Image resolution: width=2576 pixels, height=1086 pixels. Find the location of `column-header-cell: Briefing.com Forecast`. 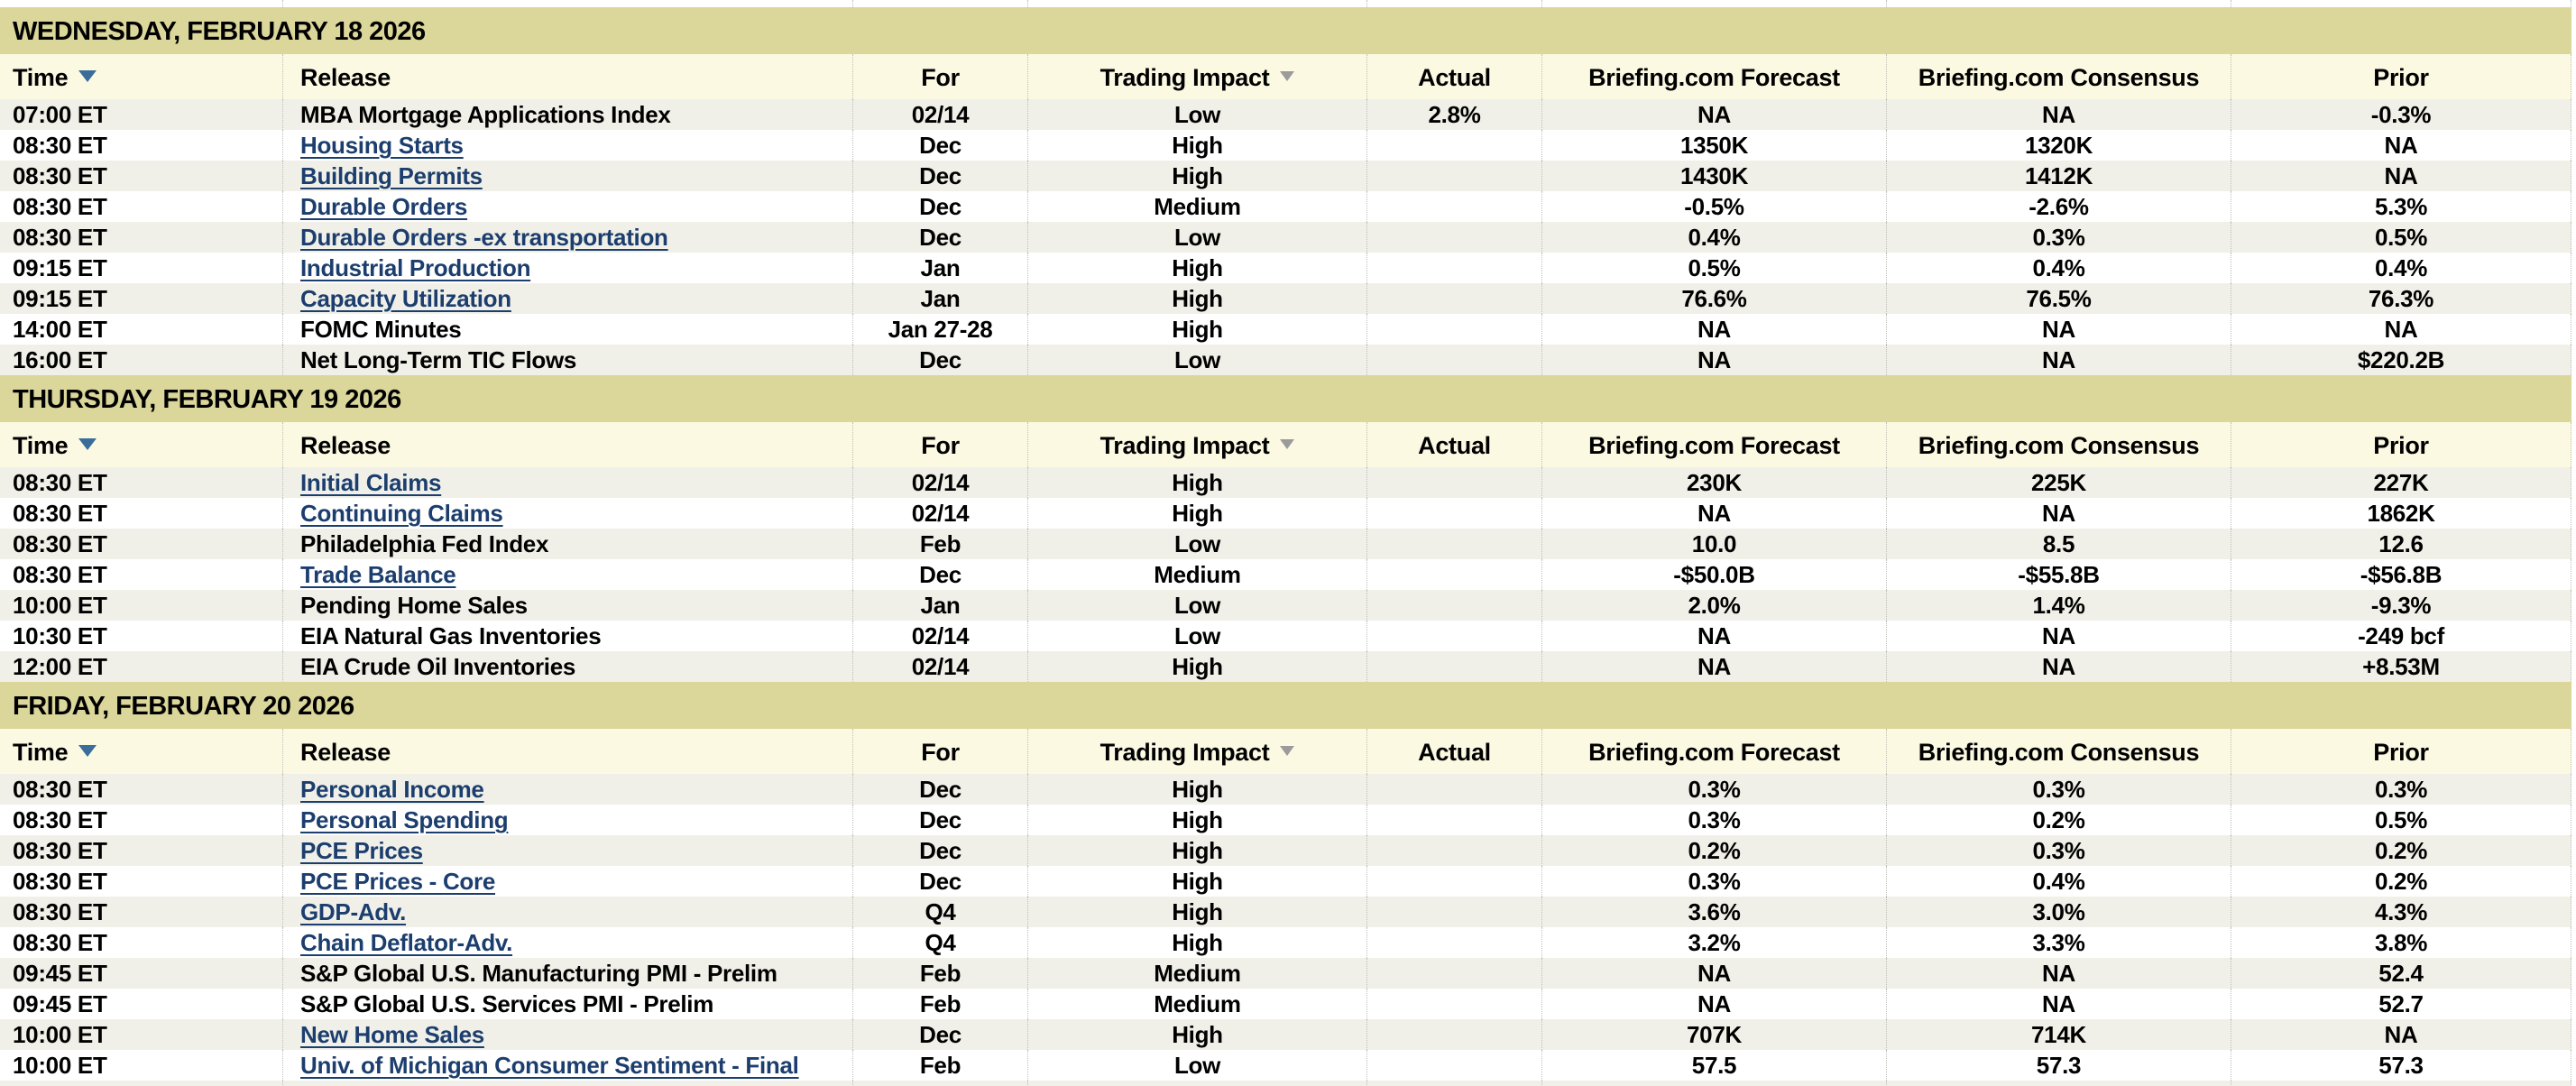

column-header-cell: Briefing.com Forecast is located at coordinates (1713, 76).